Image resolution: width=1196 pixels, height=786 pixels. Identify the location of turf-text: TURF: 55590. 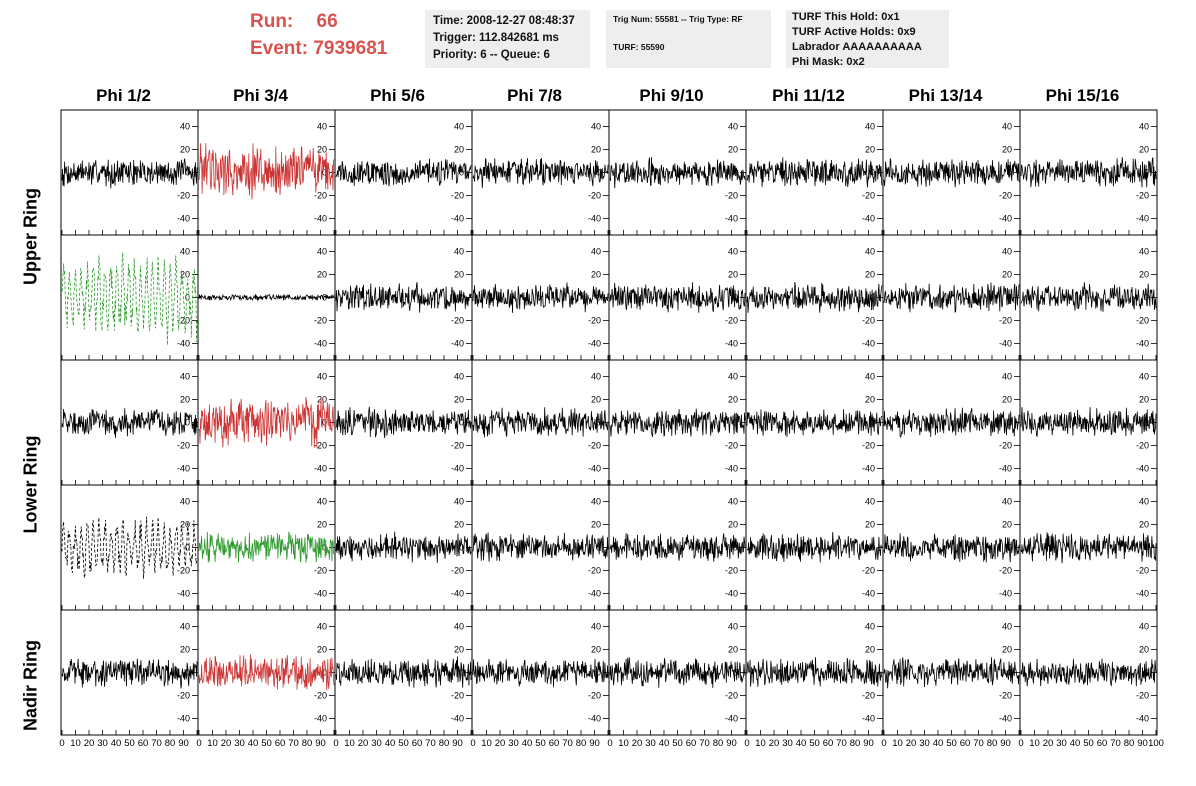
(639, 47).